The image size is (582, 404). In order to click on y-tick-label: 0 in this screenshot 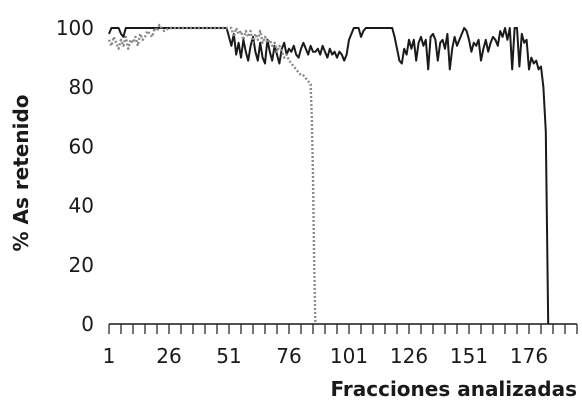, I will do `click(87, 324)`.